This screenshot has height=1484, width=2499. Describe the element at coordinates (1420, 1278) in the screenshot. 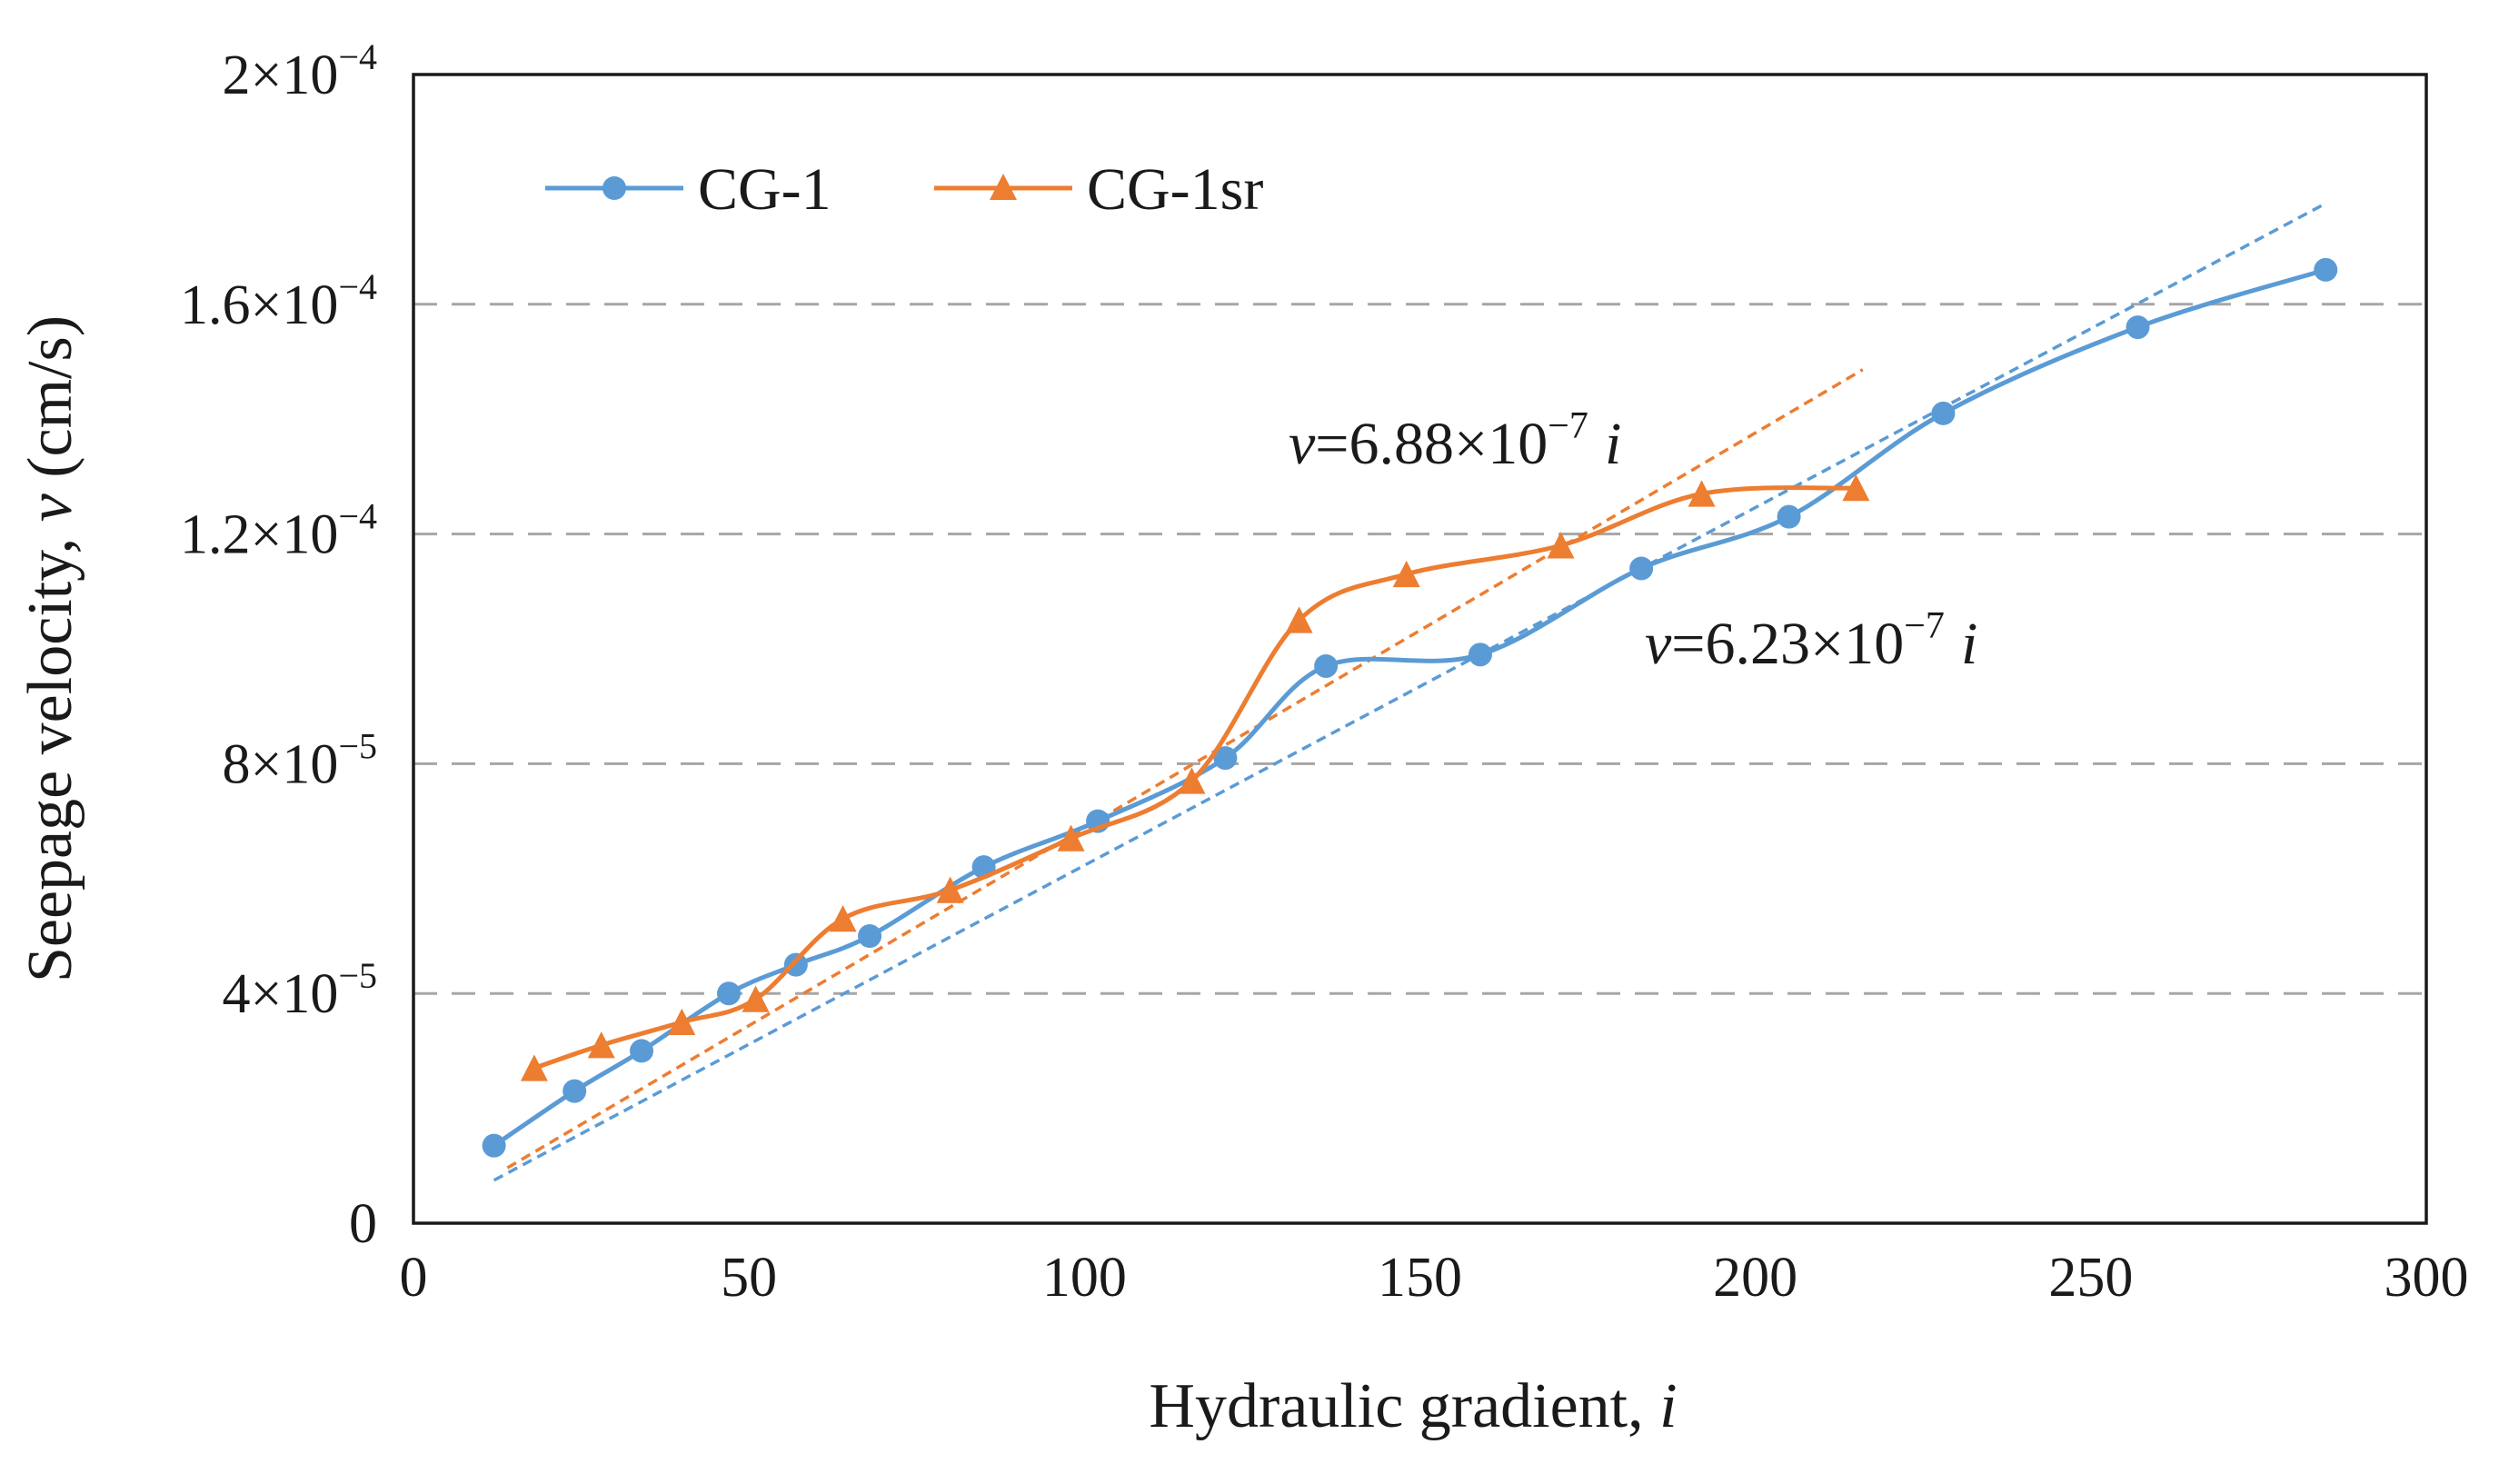

I see `x-tick-label-3: 150` at that location.